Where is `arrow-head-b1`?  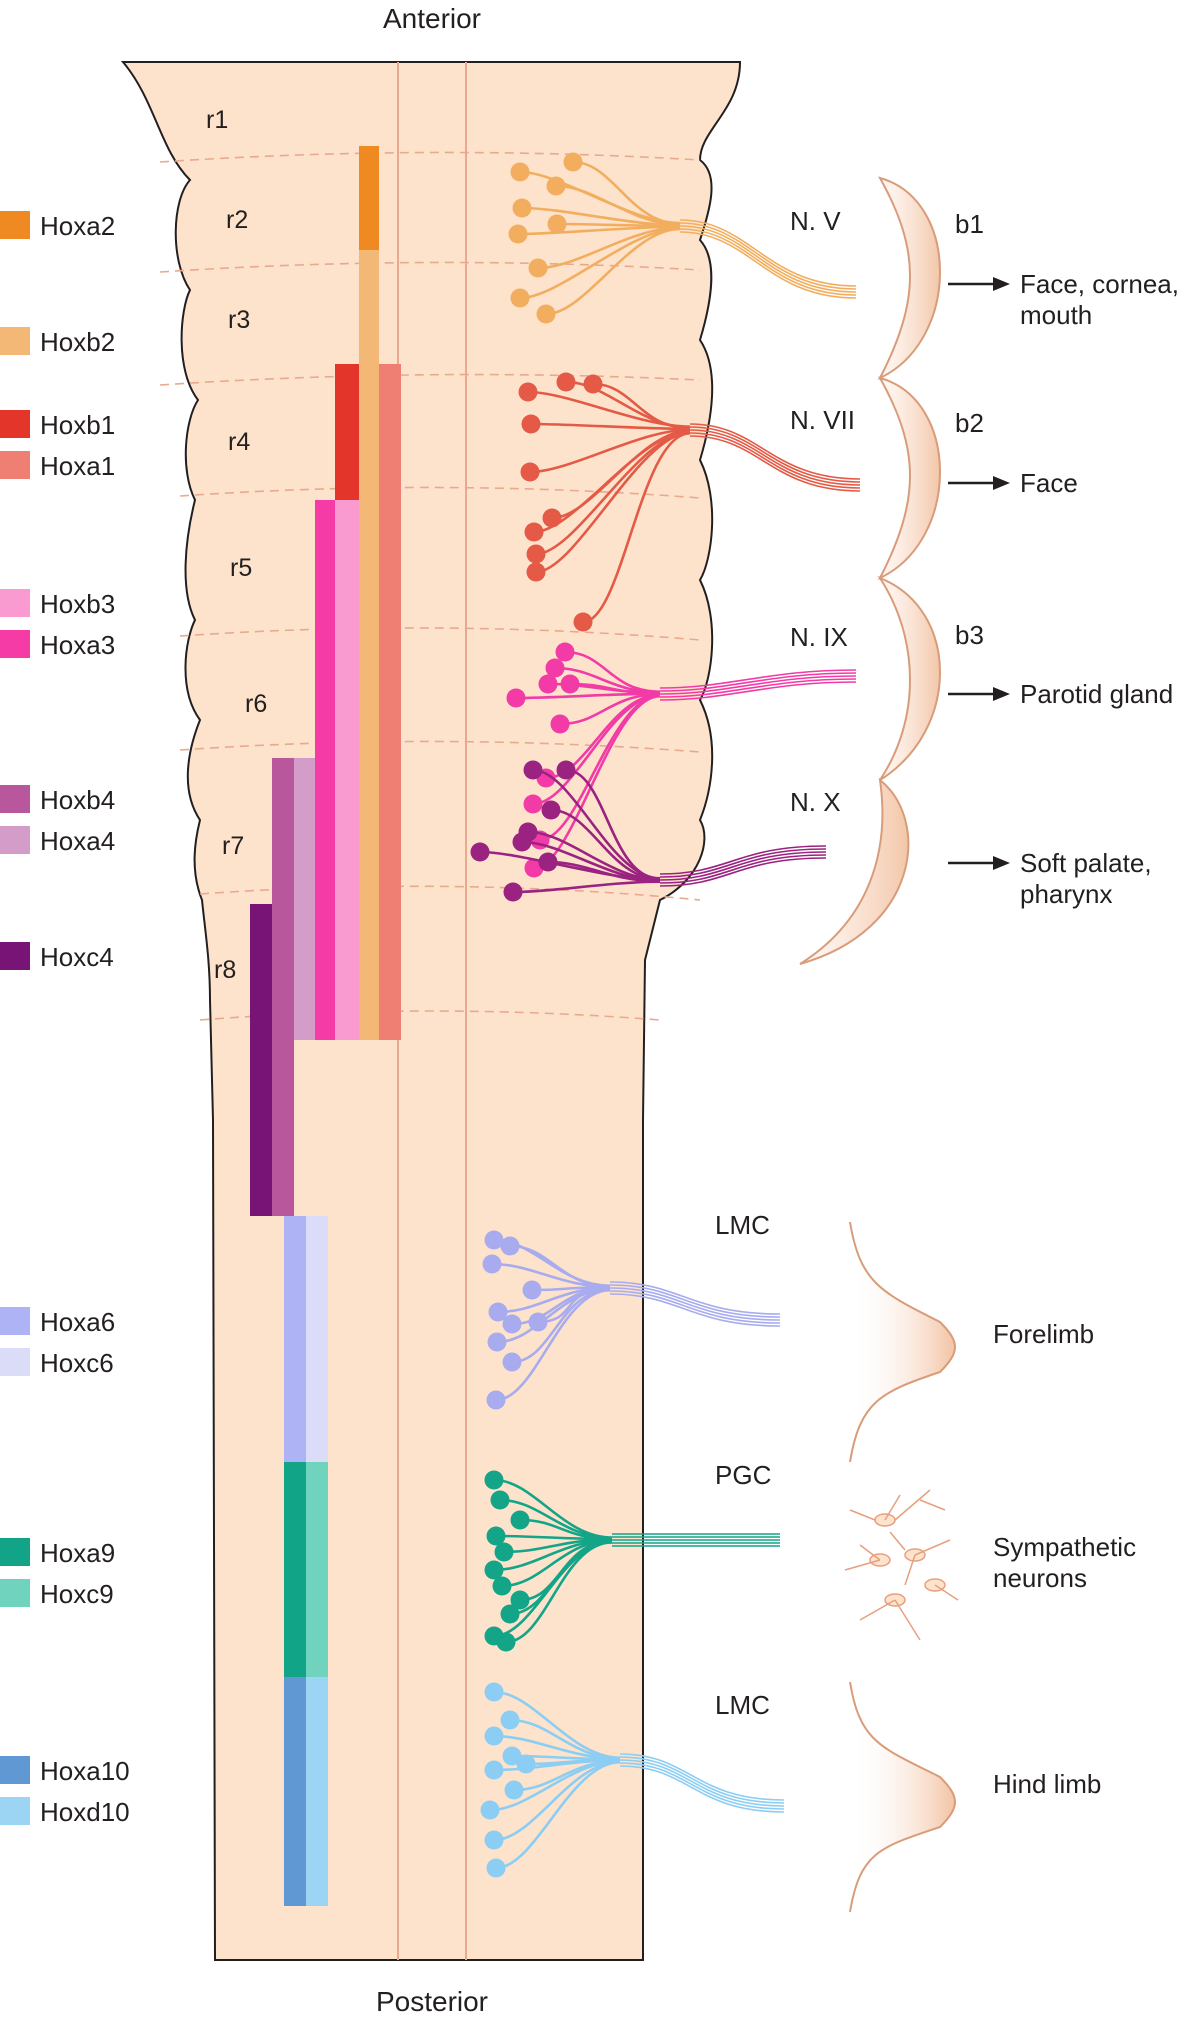
arrow-head-b1 is located at coordinates (1001, 284).